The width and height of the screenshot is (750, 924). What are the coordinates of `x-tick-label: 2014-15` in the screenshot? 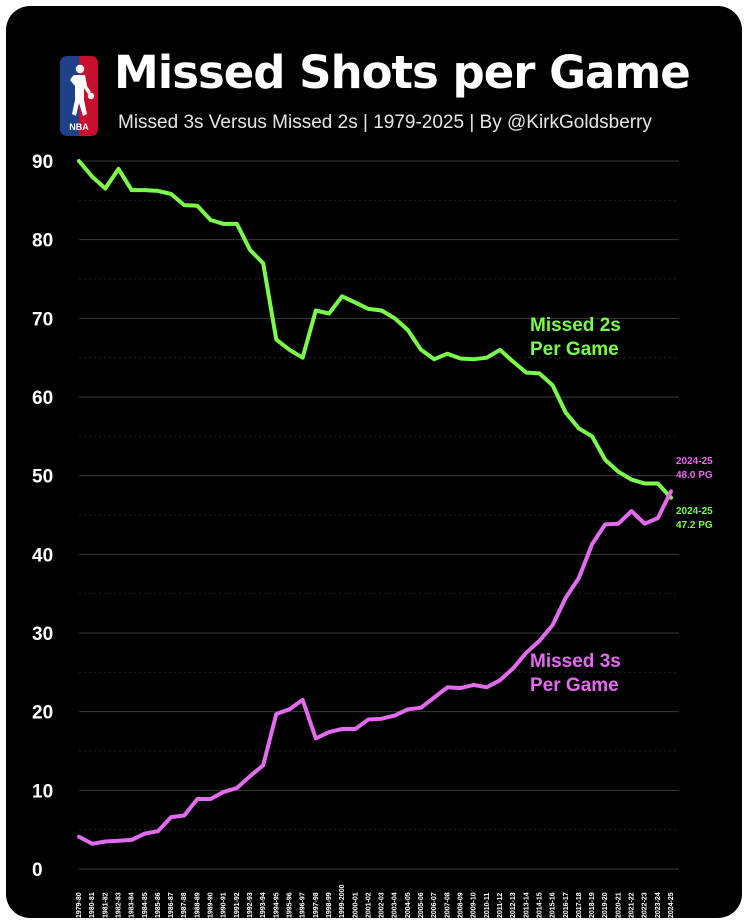 It's located at (539, 905).